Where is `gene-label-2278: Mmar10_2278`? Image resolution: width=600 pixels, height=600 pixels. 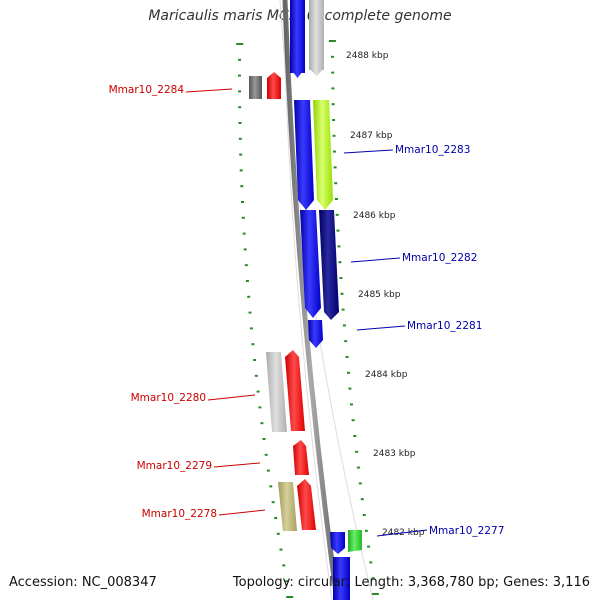 gene-label-2278: Mmar10_2278 is located at coordinates (179, 514).